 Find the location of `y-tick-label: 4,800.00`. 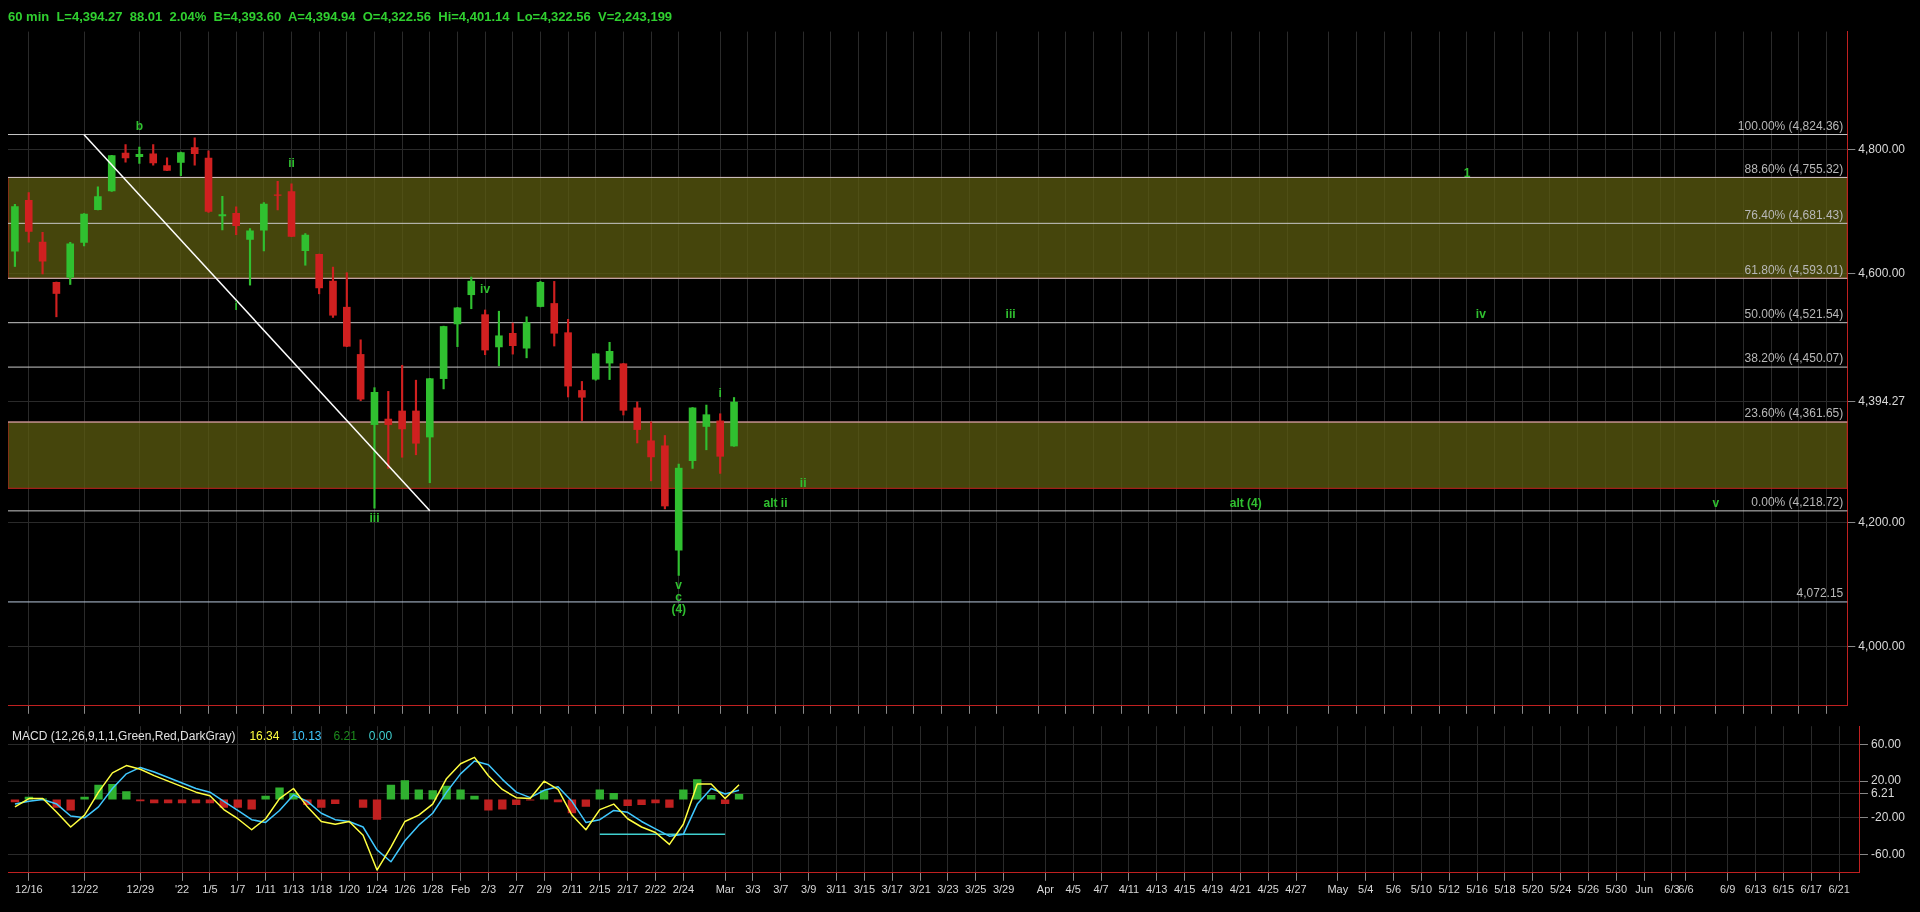

y-tick-label: 4,800.00 is located at coordinates (1882, 148).